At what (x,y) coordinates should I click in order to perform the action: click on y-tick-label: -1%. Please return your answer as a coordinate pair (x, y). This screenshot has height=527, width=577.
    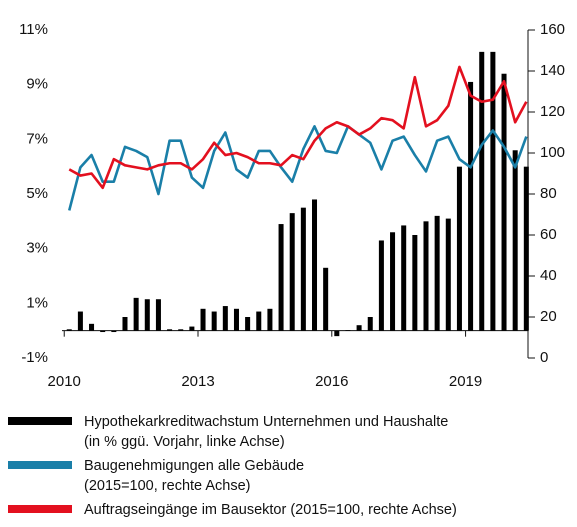
    Looking at the image, I should click on (34, 357).